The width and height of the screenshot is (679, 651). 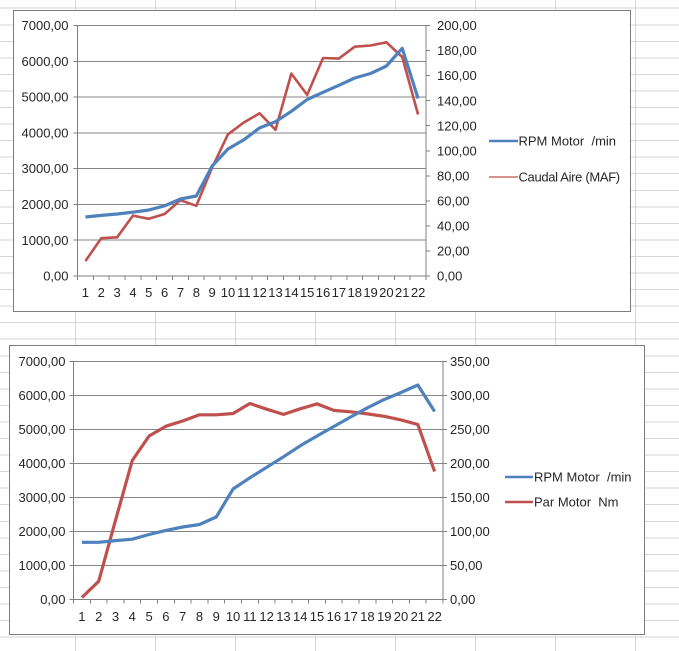 What do you see at coordinates (470, 395) in the screenshot?
I see `svg-text: 300,00` at bounding box center [470, 395].